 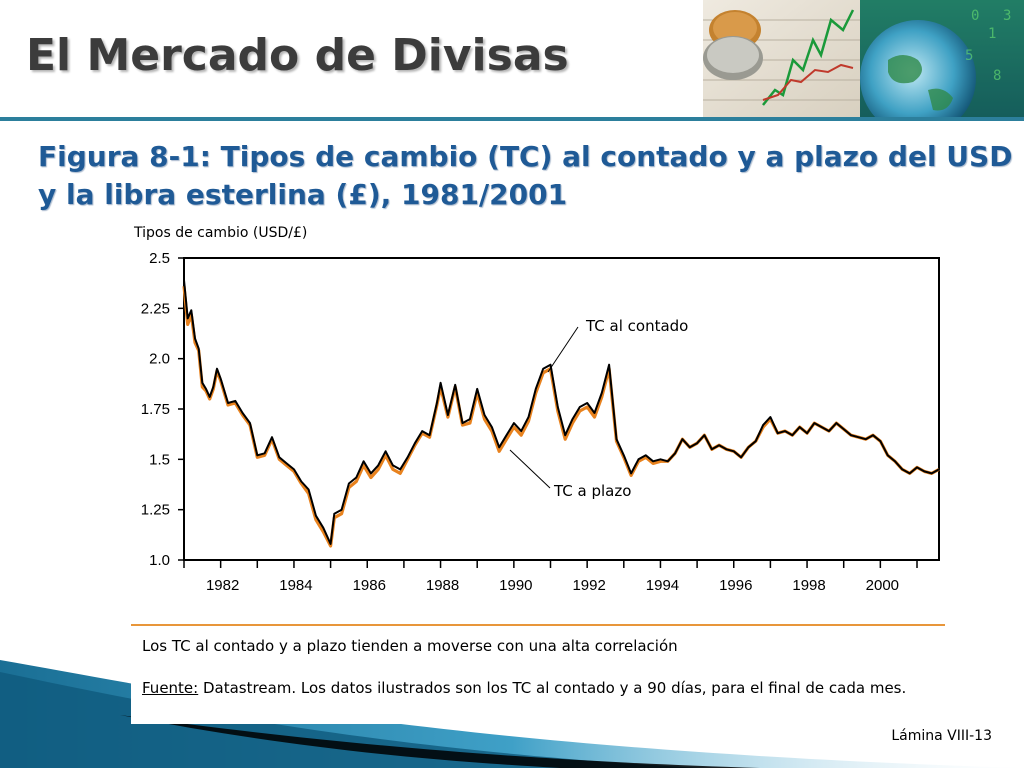 What do you see at coordinates (170, 688) in the screenshot?
I see `source-label: Fuente:` at bounding box center [170, 688].